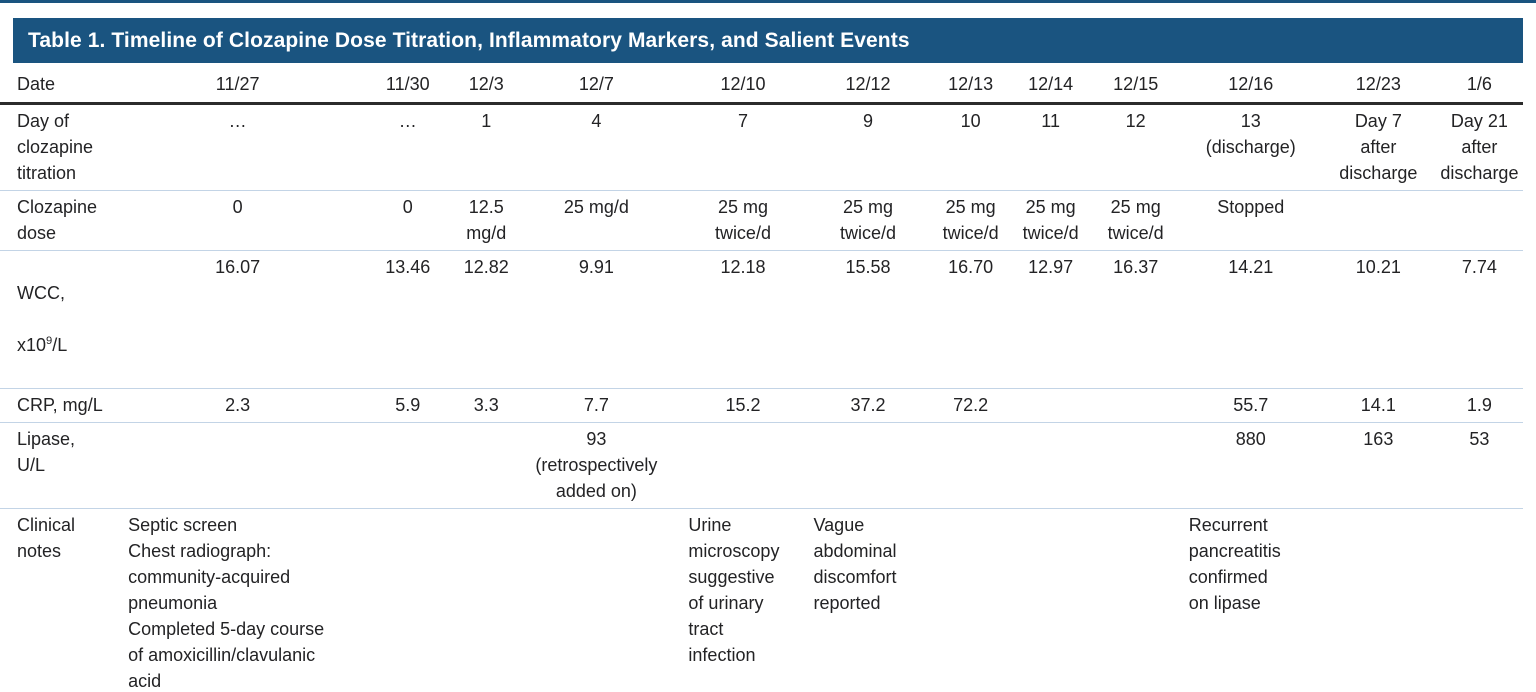 This screenshot has height=692, width=1536. What do you see at coordinates (1250, 319) in the screenshot?
I see `wcc-cell: 14.21` at bounding box center [1250, 319].